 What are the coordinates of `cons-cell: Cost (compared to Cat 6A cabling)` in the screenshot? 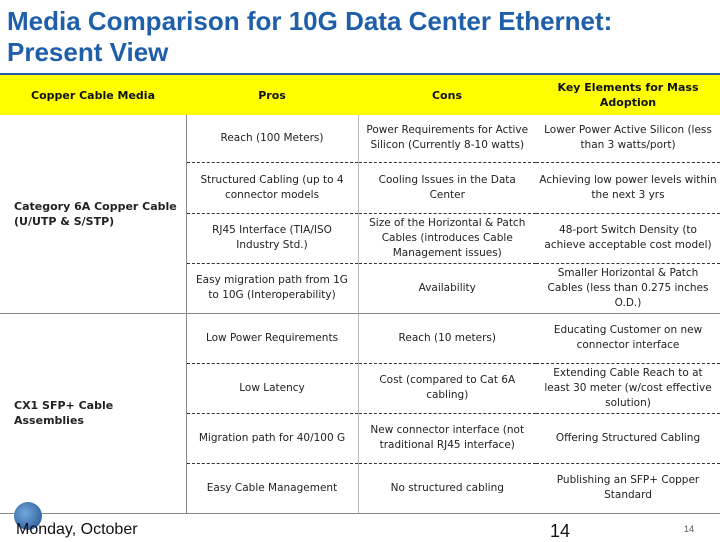 It's located at (447, 388).